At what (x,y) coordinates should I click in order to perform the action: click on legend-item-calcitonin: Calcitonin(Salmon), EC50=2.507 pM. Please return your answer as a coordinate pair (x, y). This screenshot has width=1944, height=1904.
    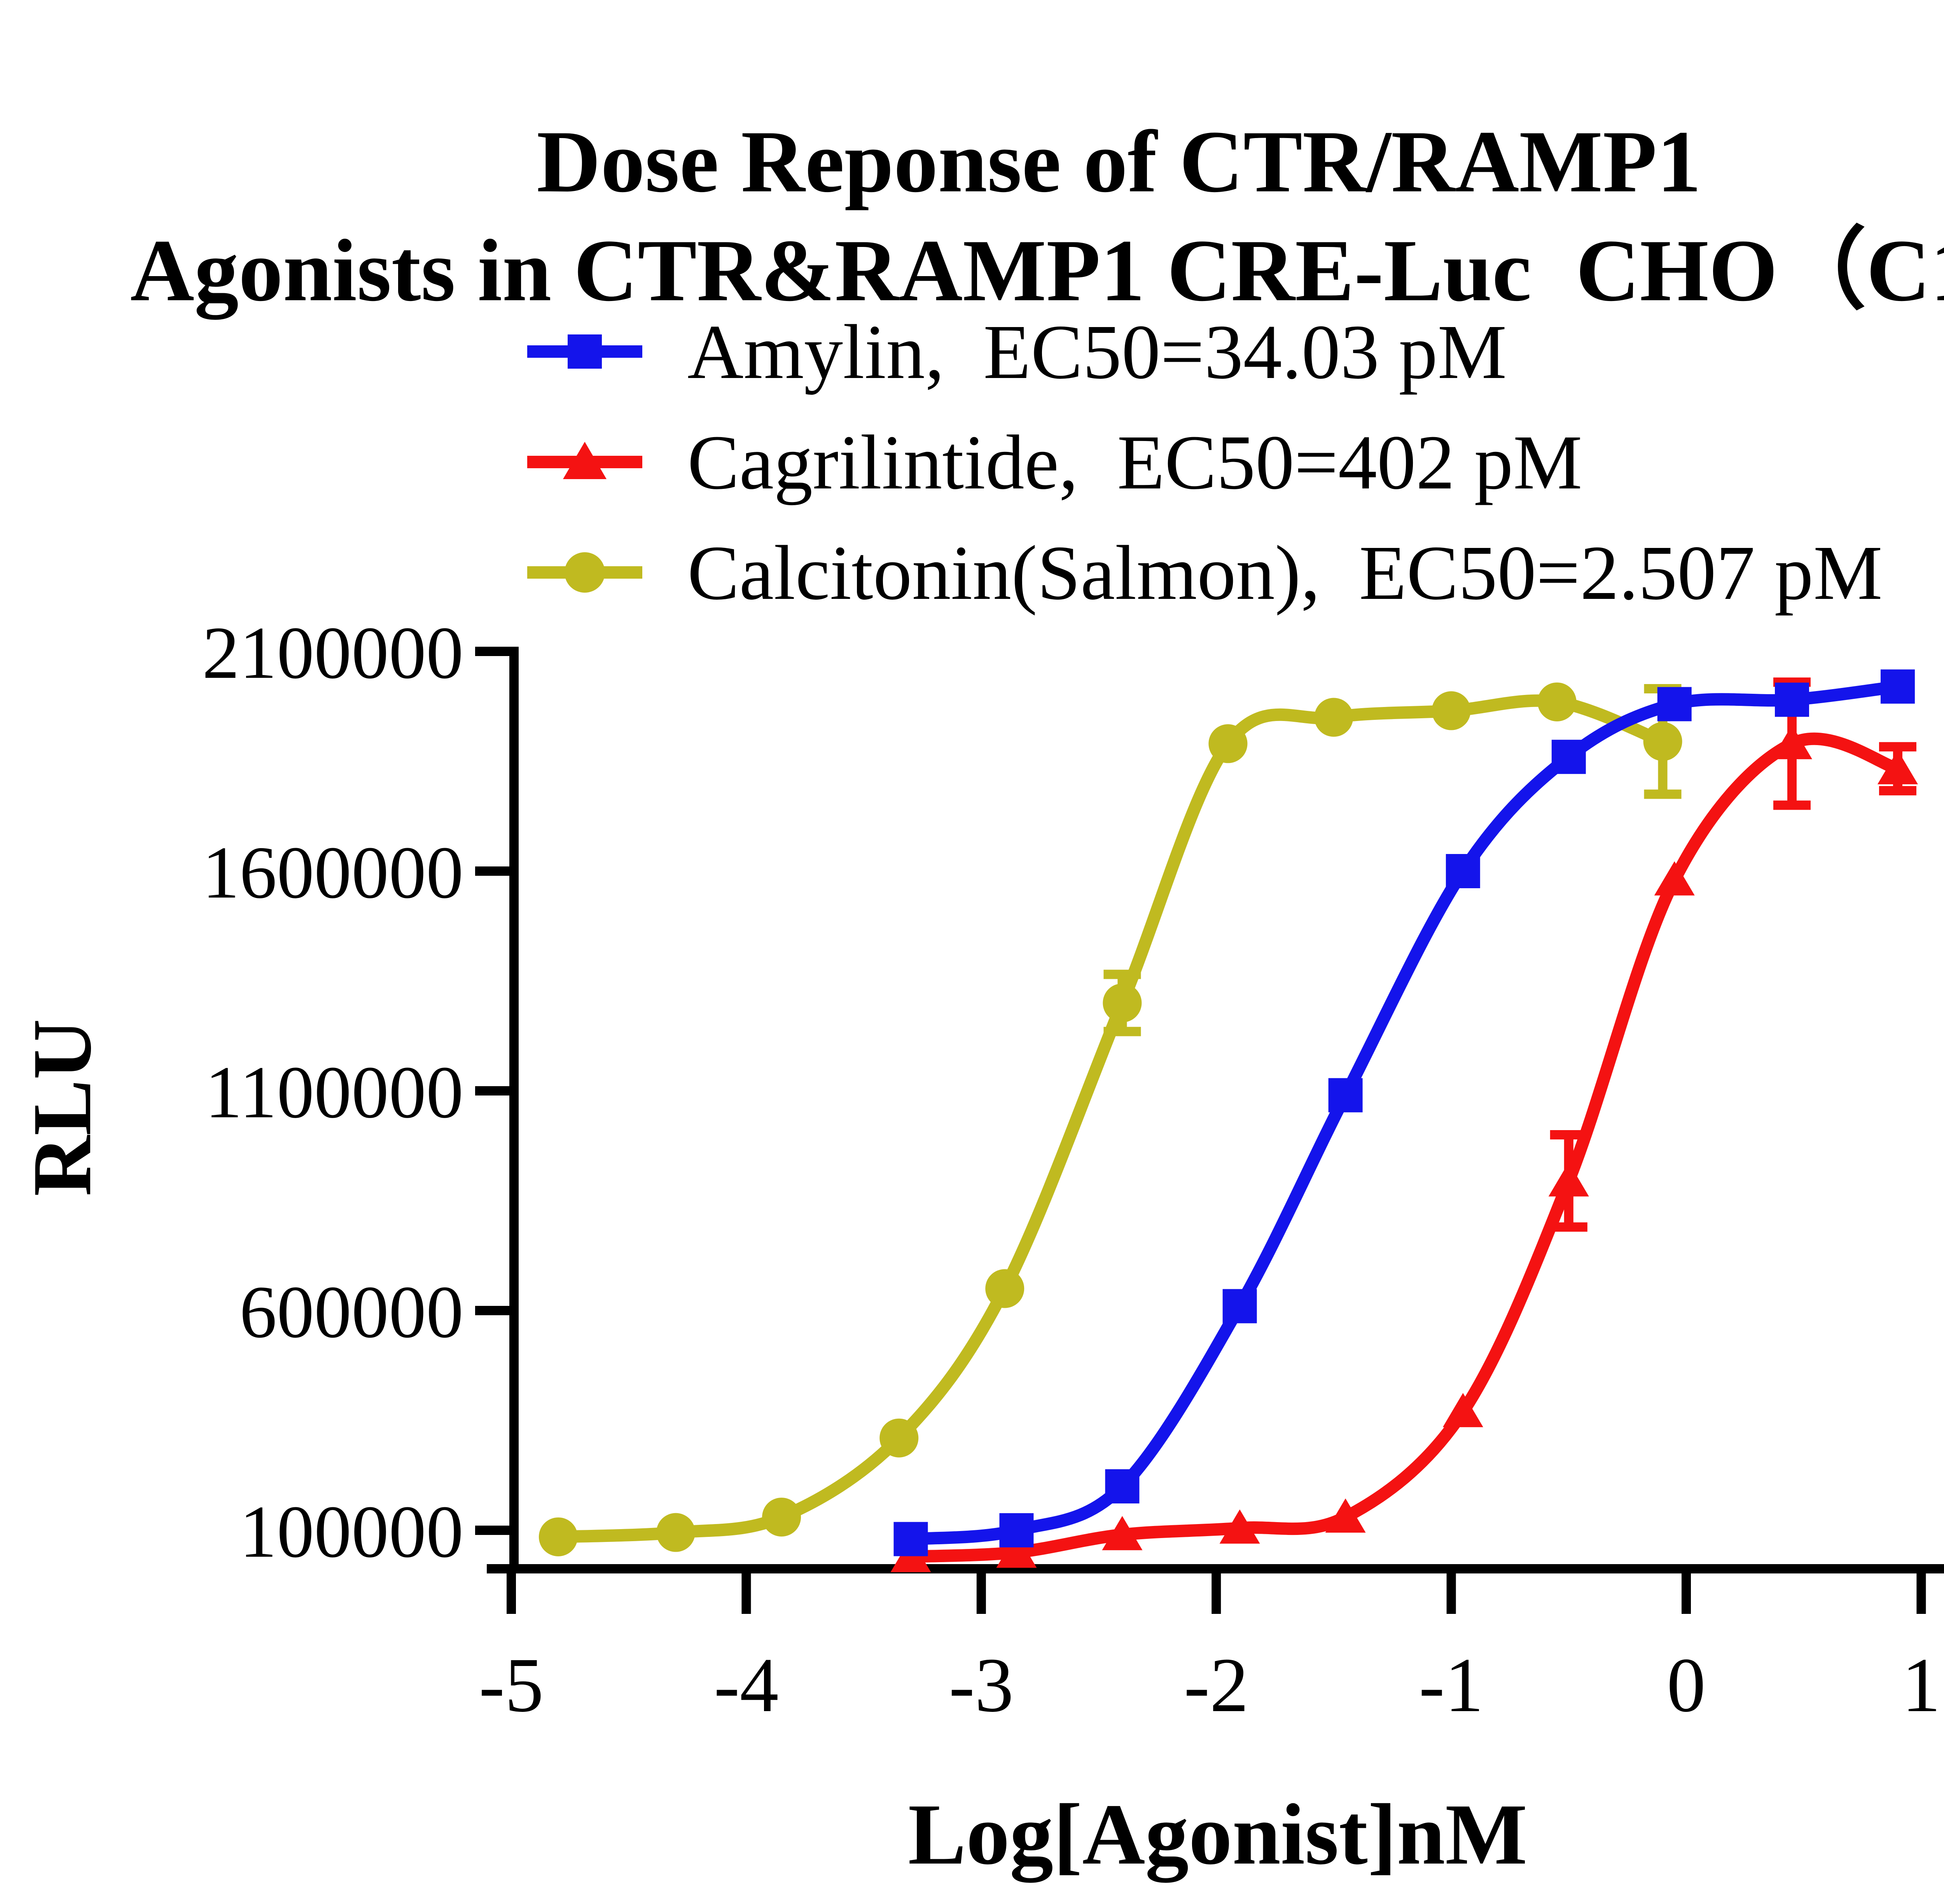
    Looking at the image, I should click on (1203, 571).